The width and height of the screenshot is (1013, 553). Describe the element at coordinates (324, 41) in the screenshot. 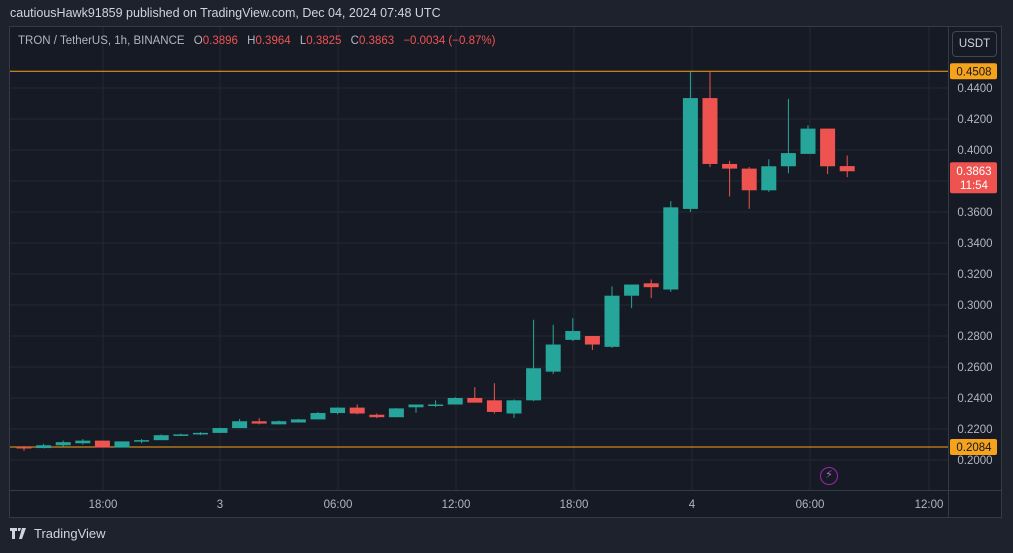

I see `low-value: 0.3825` at that location.